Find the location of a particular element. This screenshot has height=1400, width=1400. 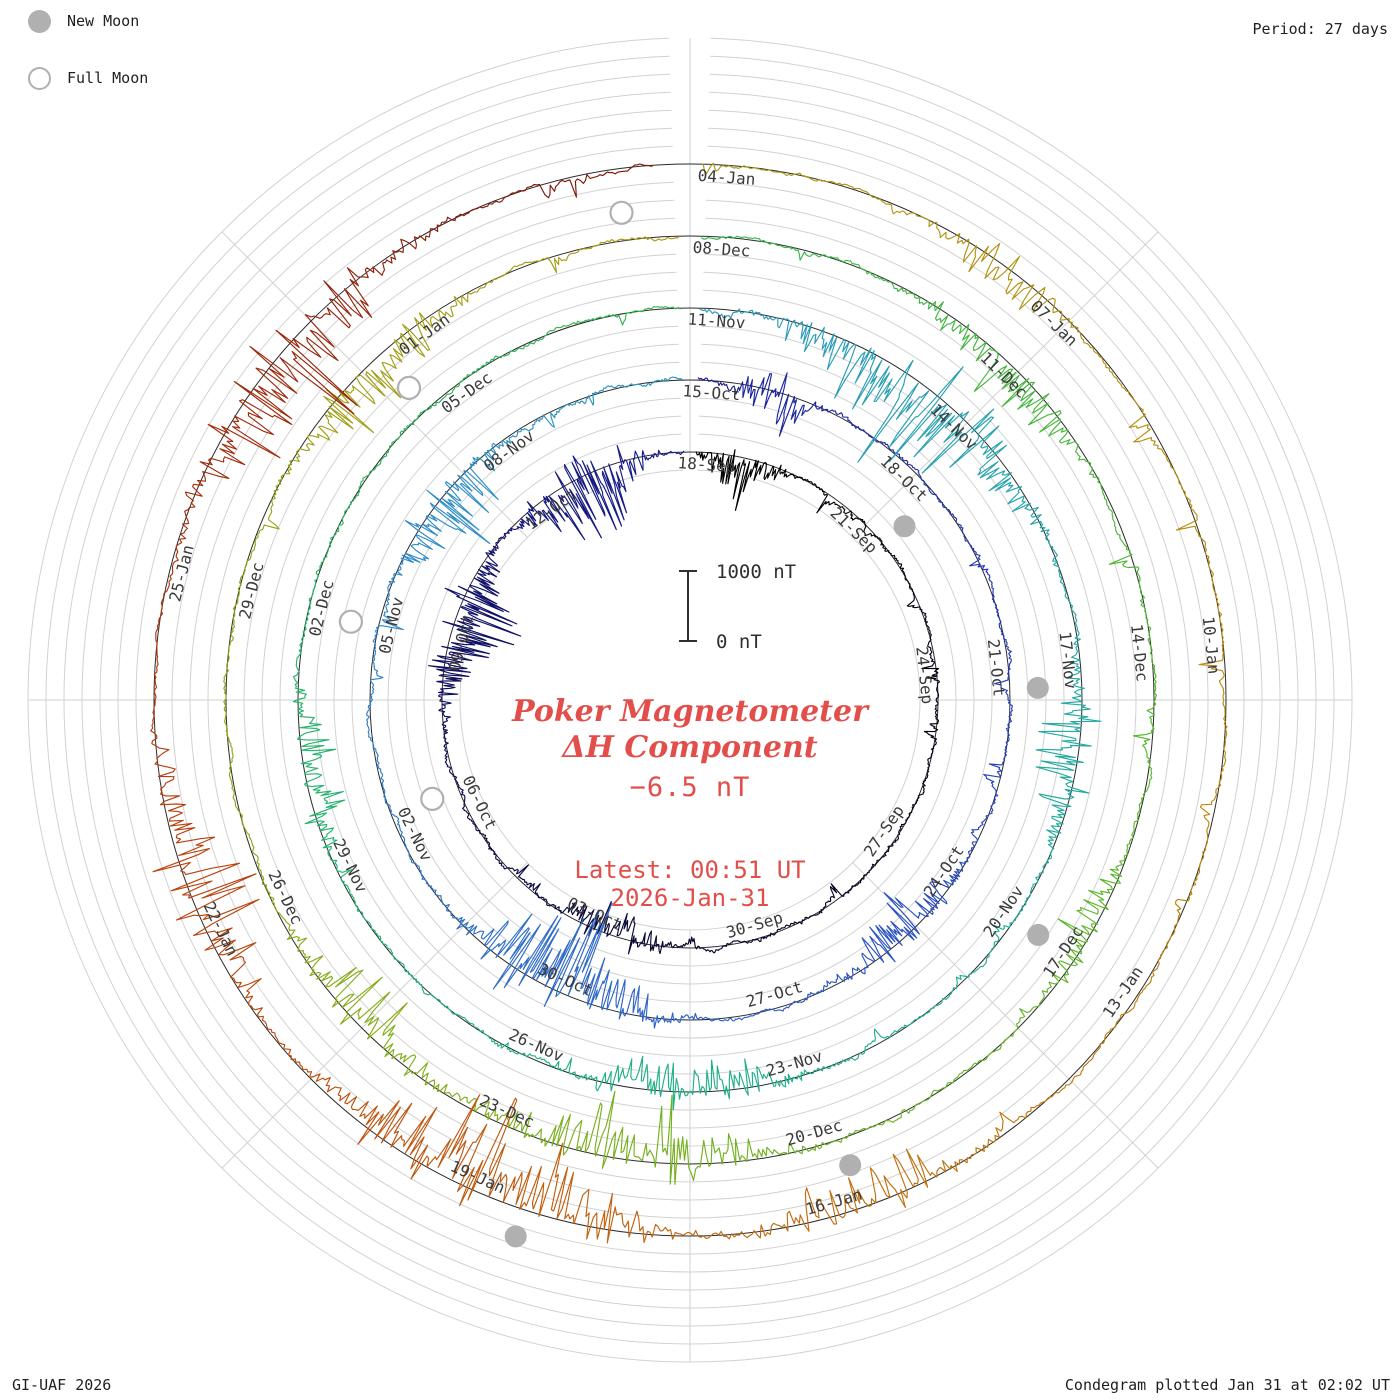

date-label: 04-Jan is located at coordinates (726, 177).